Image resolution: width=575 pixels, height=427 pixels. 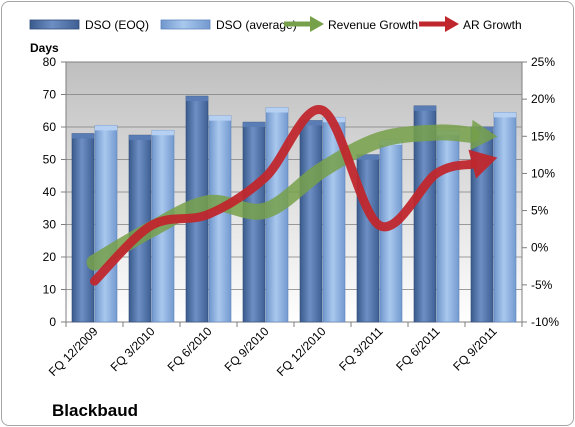 What do you see at coordinates (301, 351) in the screenshot?
I see `x-tick-label: FQ 12/2010` at bounding box center [301, 351].